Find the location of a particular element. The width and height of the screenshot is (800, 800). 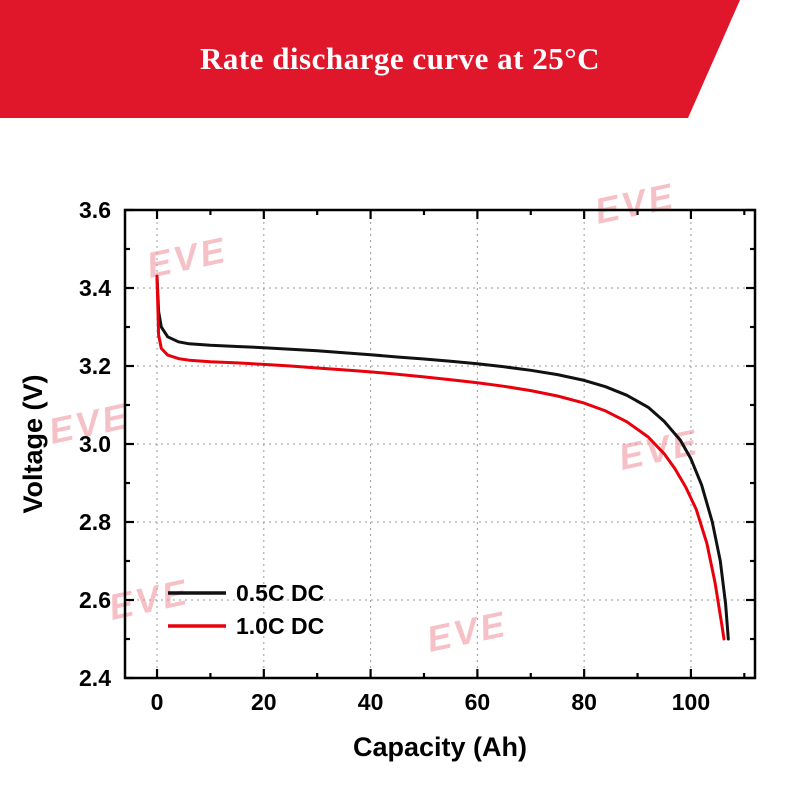

y-axis-title: Voltage (V) is located at coordinates (33, 443).